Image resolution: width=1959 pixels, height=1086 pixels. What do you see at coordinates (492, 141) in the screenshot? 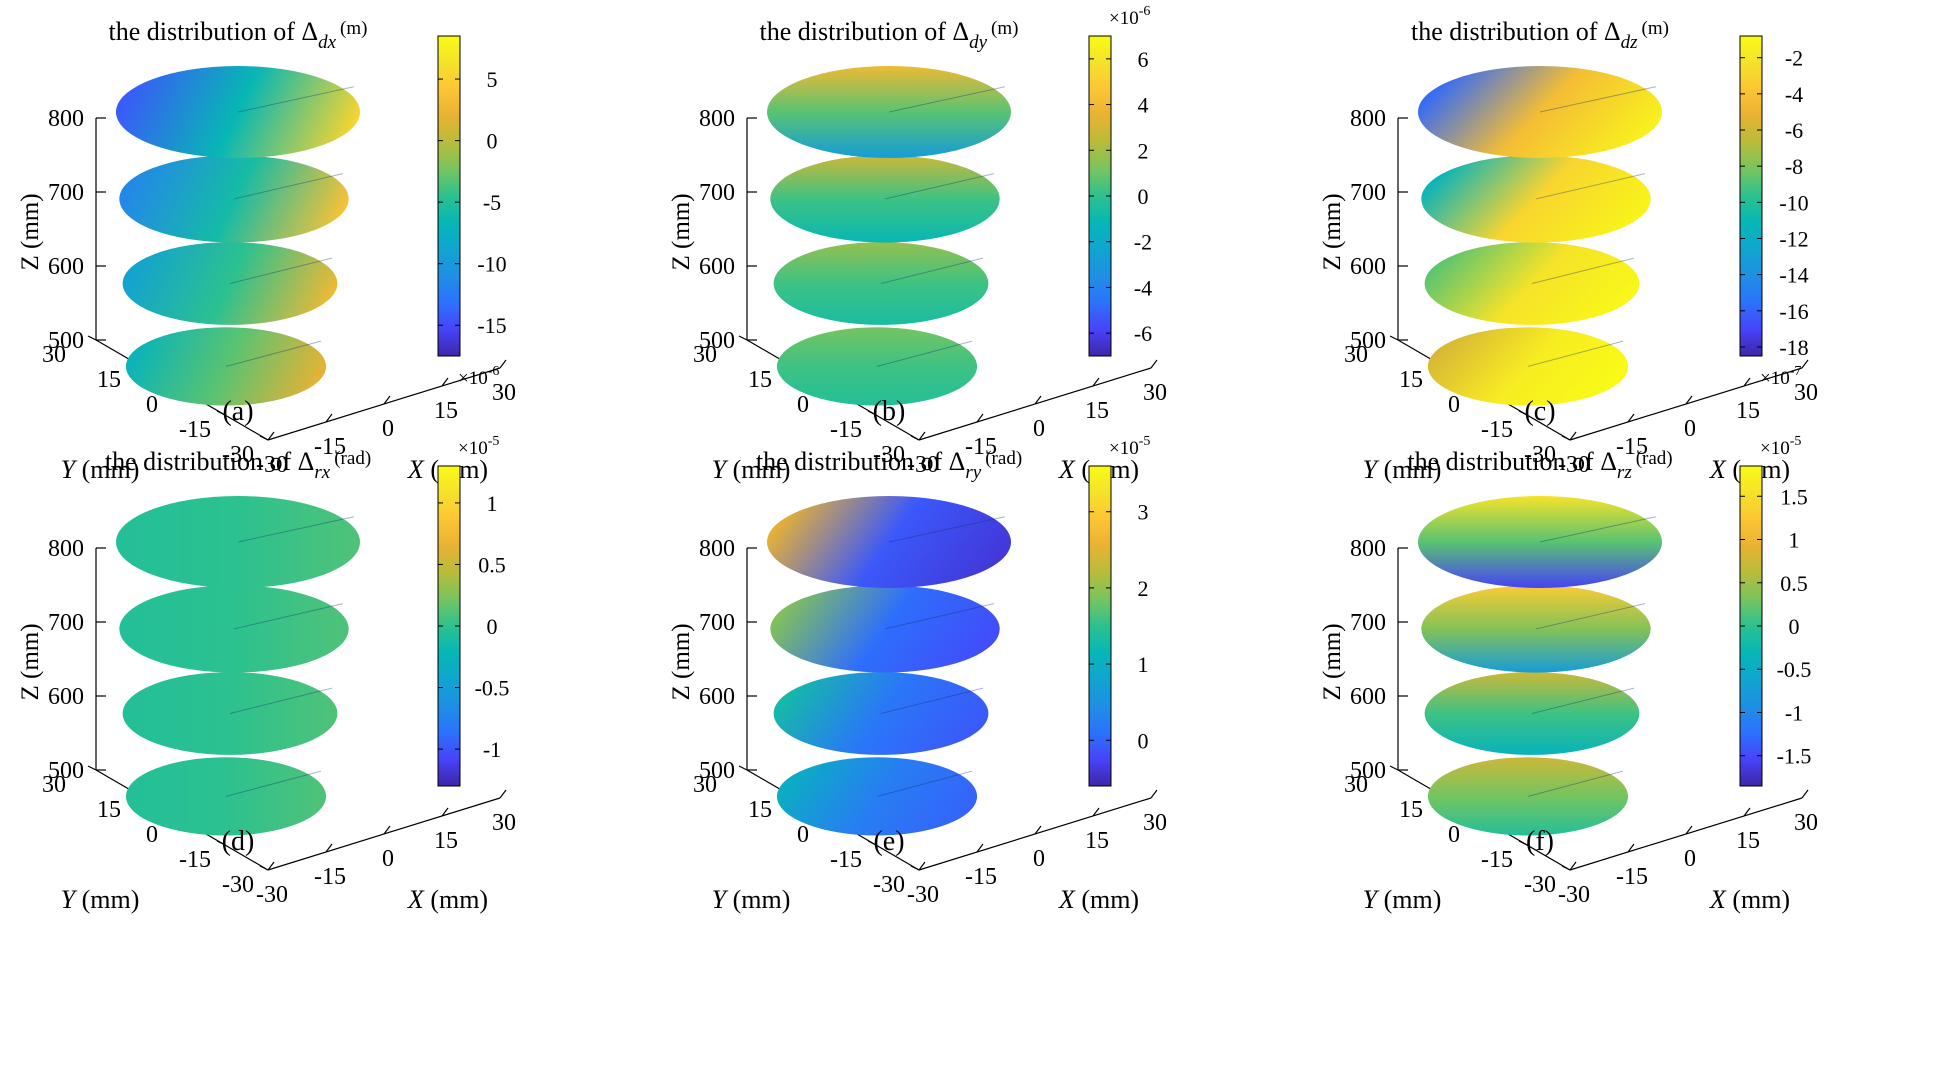
I see `colorbar-tick-label: 0` at bounding box center [492, 141].